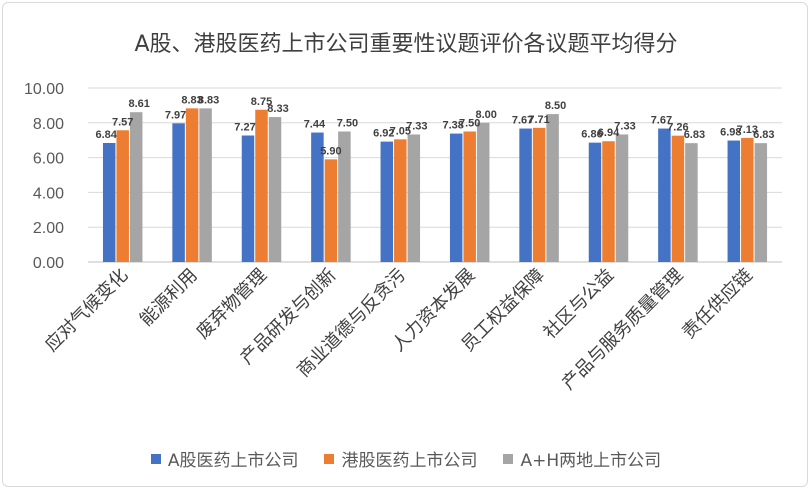 Image resolution: width=812 pixels, height=491 pixels. What do you see at coordinates (86, 310) in the screenshot?
I see `x-category-label: 应对气候变化` at bounding box center [86, 310].